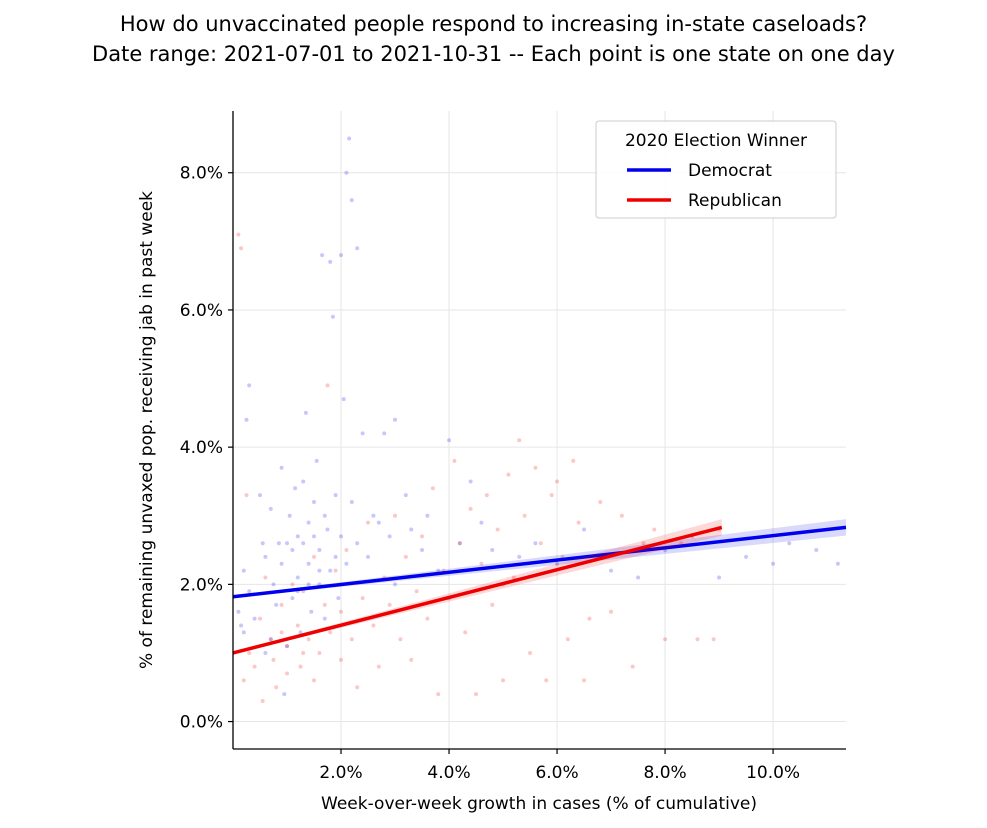  I want to click on y-tick-label: 6.0%, so click(201, 311).